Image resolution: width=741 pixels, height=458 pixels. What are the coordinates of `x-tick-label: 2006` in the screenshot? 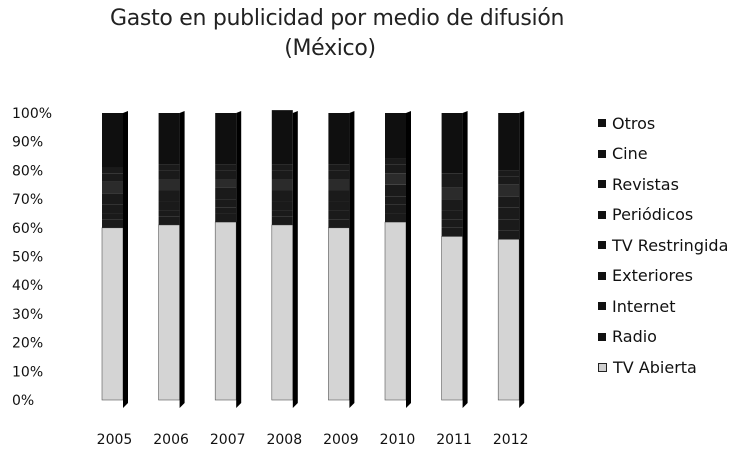 It's located at (171, 440).